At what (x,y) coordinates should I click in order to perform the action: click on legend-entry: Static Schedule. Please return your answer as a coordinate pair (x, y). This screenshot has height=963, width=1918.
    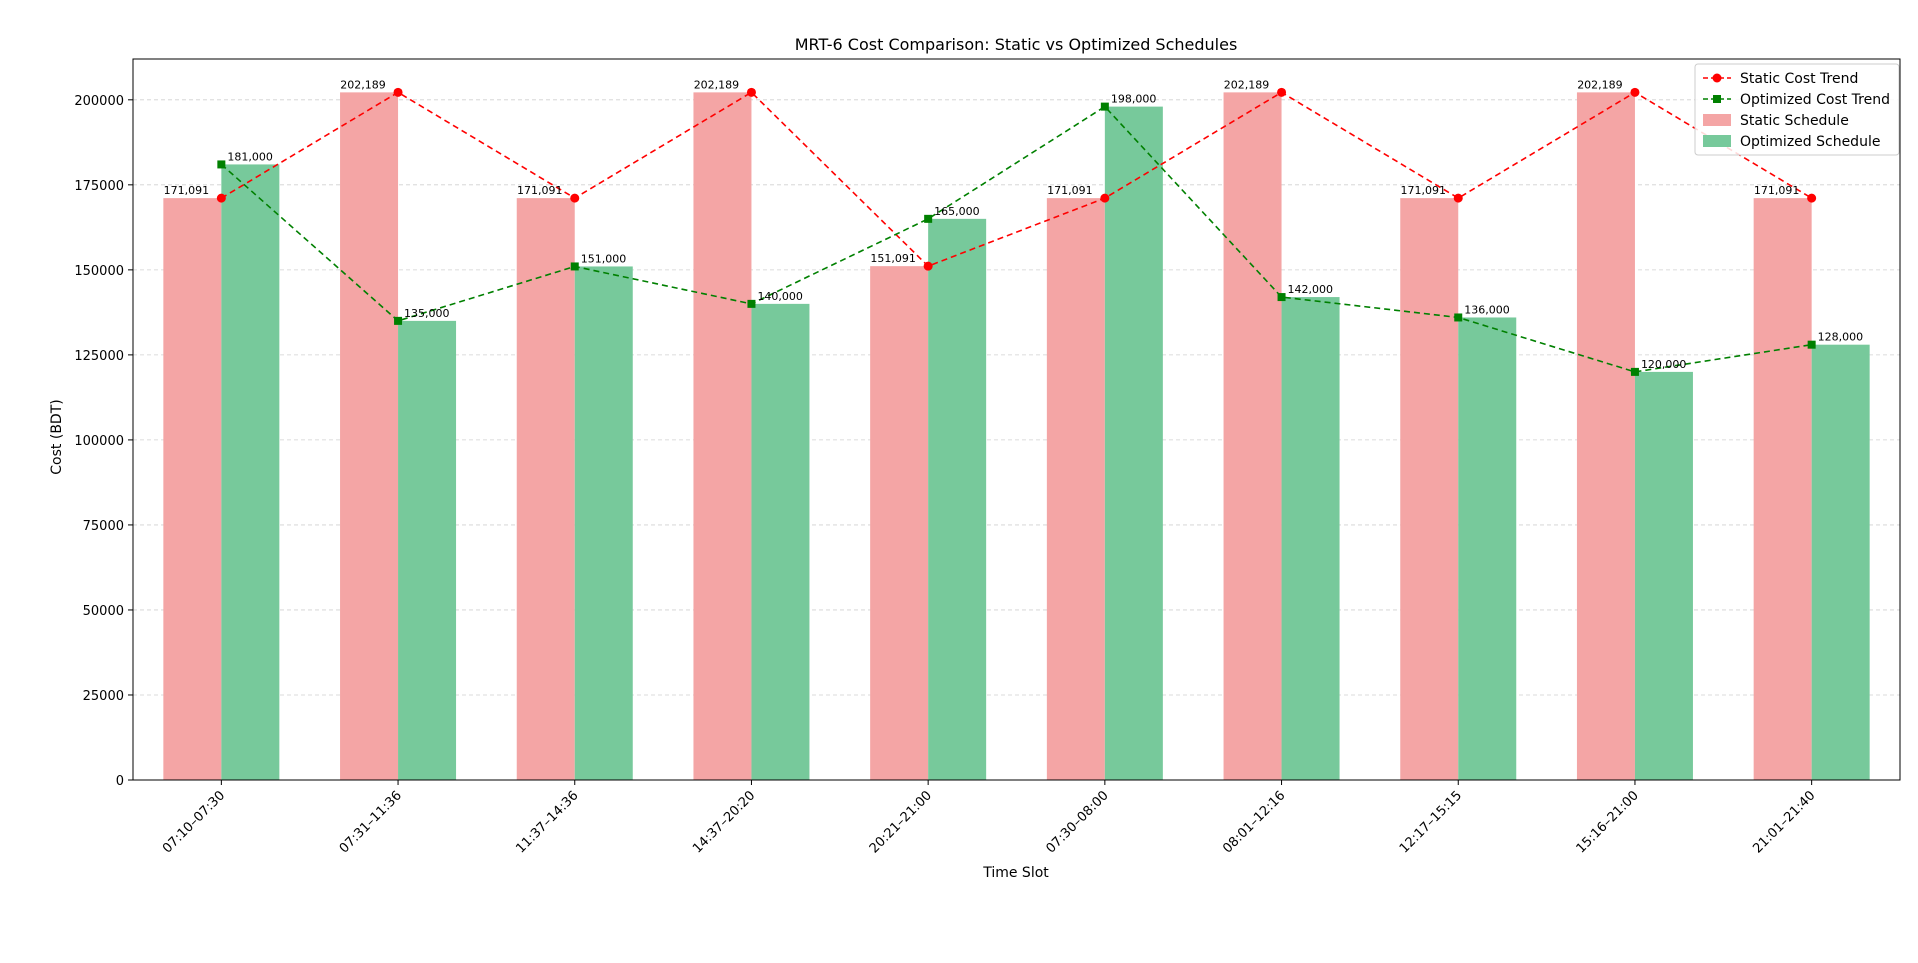
    Looking at the image, I should click on (1776, 121).